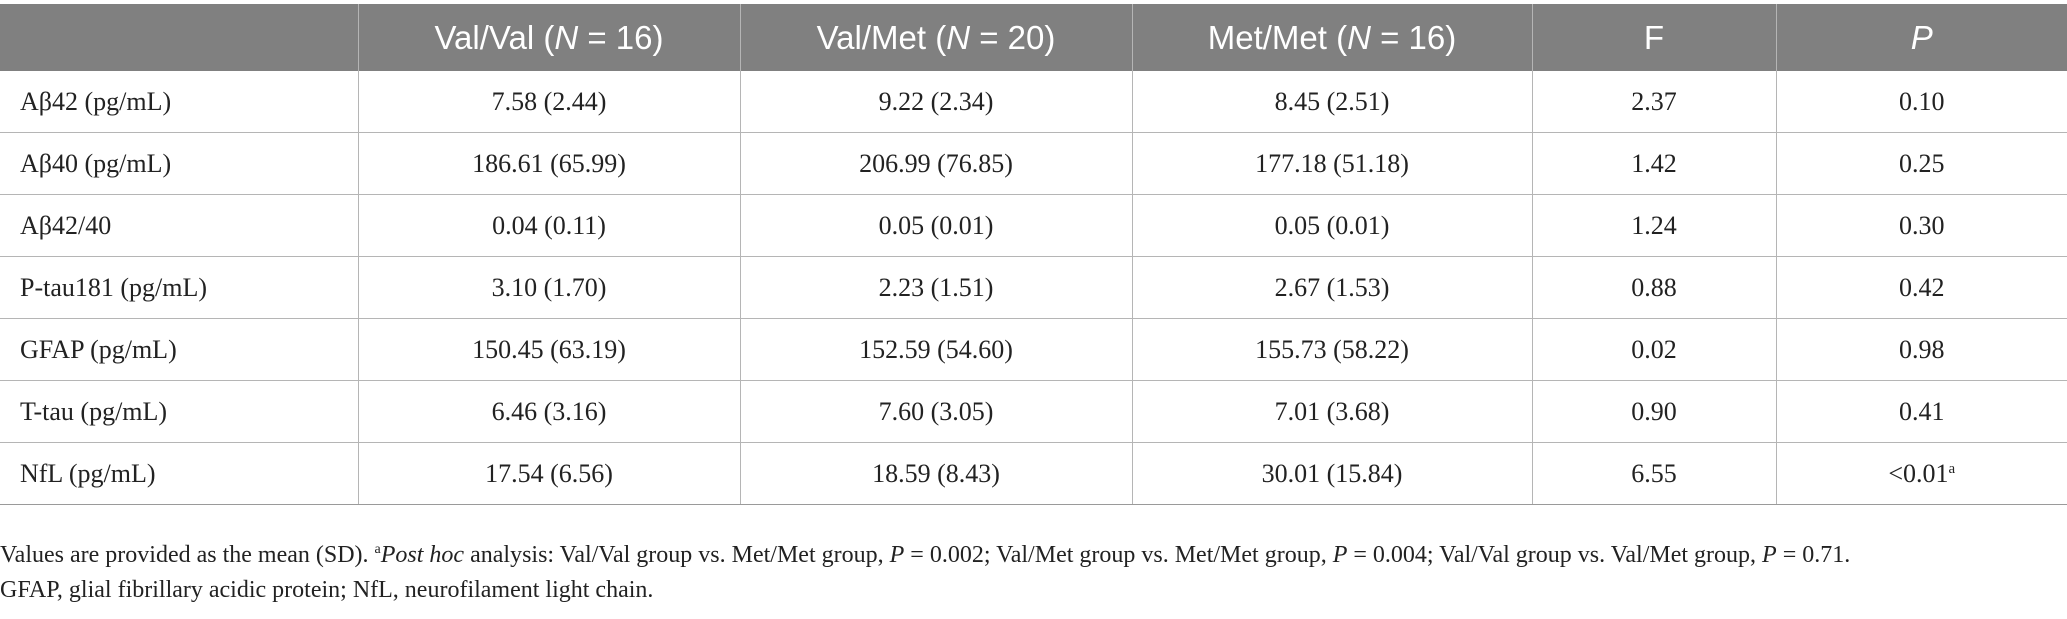 Image resolution: width=2067 pixels, height=619 pixels. What do you see at coordinates (1331, 37) in the screenshot?
I see `header-cell-met-met: Met/Met (N = 16)` at bounding box center [1331, 37].